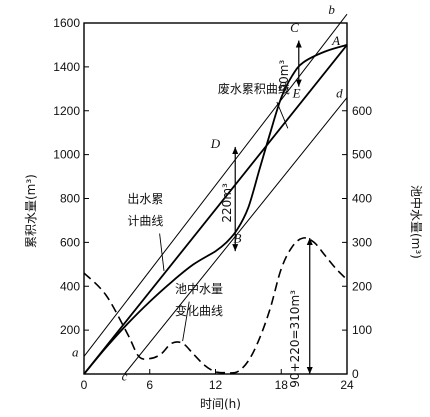  I want to click on annotation: D, so click(215, 143).